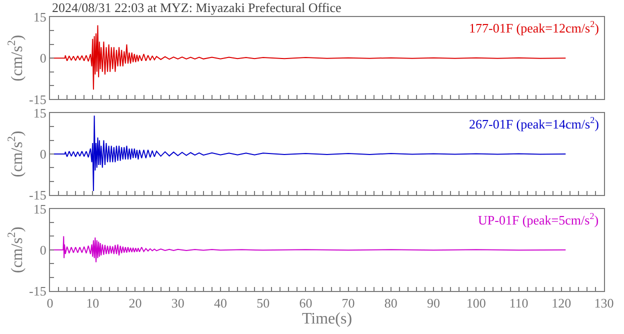 This screenshot has height=334, width=624. What do you see at coordinates (263, 303) in the screenshot?
I see `x-tick-label: 50` at bounding box center [263, 303].